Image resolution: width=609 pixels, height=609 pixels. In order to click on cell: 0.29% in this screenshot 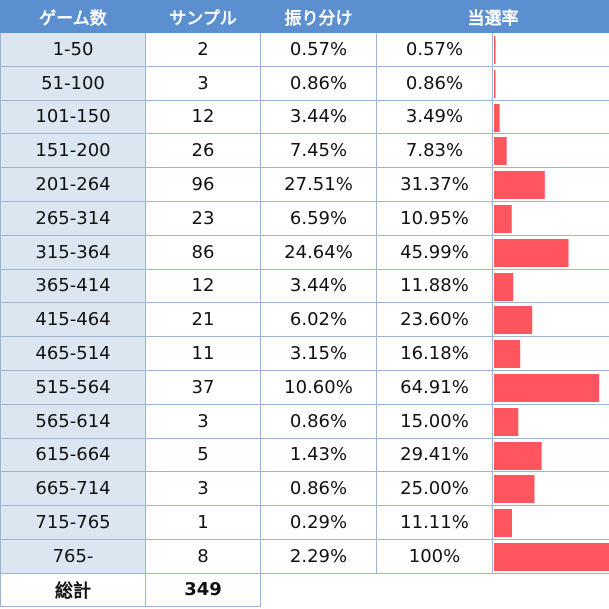, I will do `click(318, 522)`.